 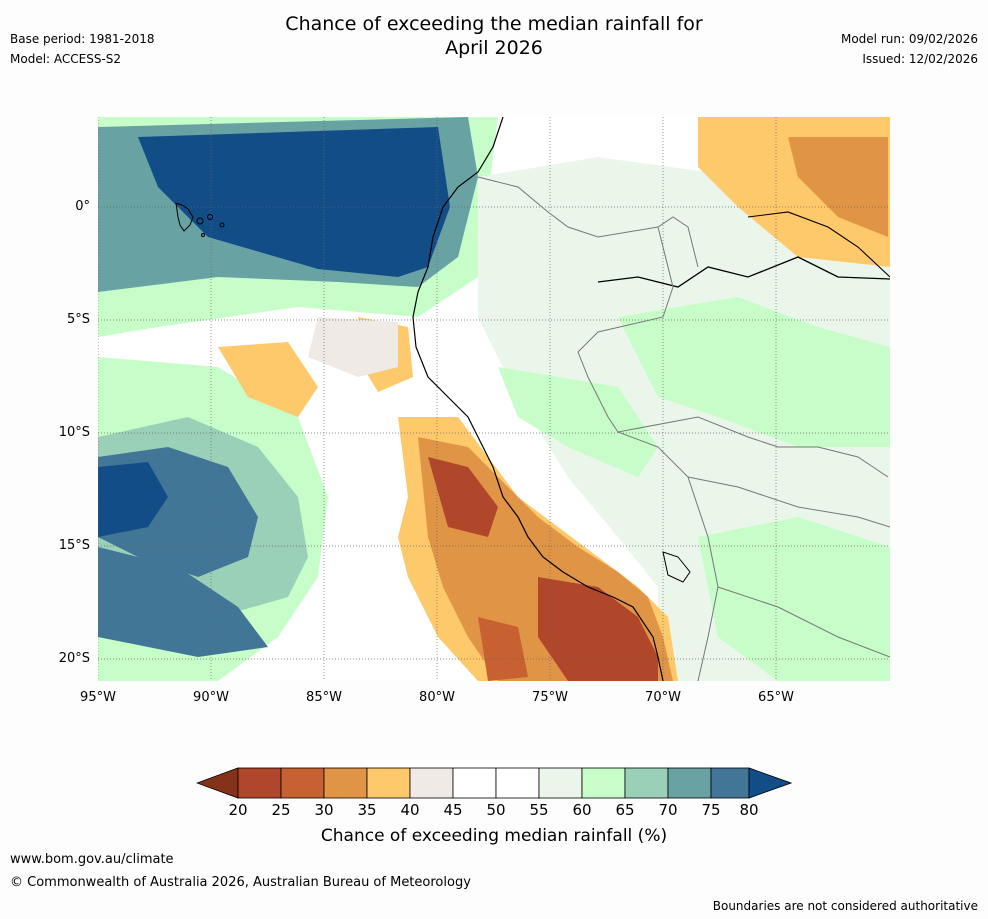 What do you see at coordinates (754, 372) in the screenshot?
I see `region-green-amazon` at bounding box center [754, 372].